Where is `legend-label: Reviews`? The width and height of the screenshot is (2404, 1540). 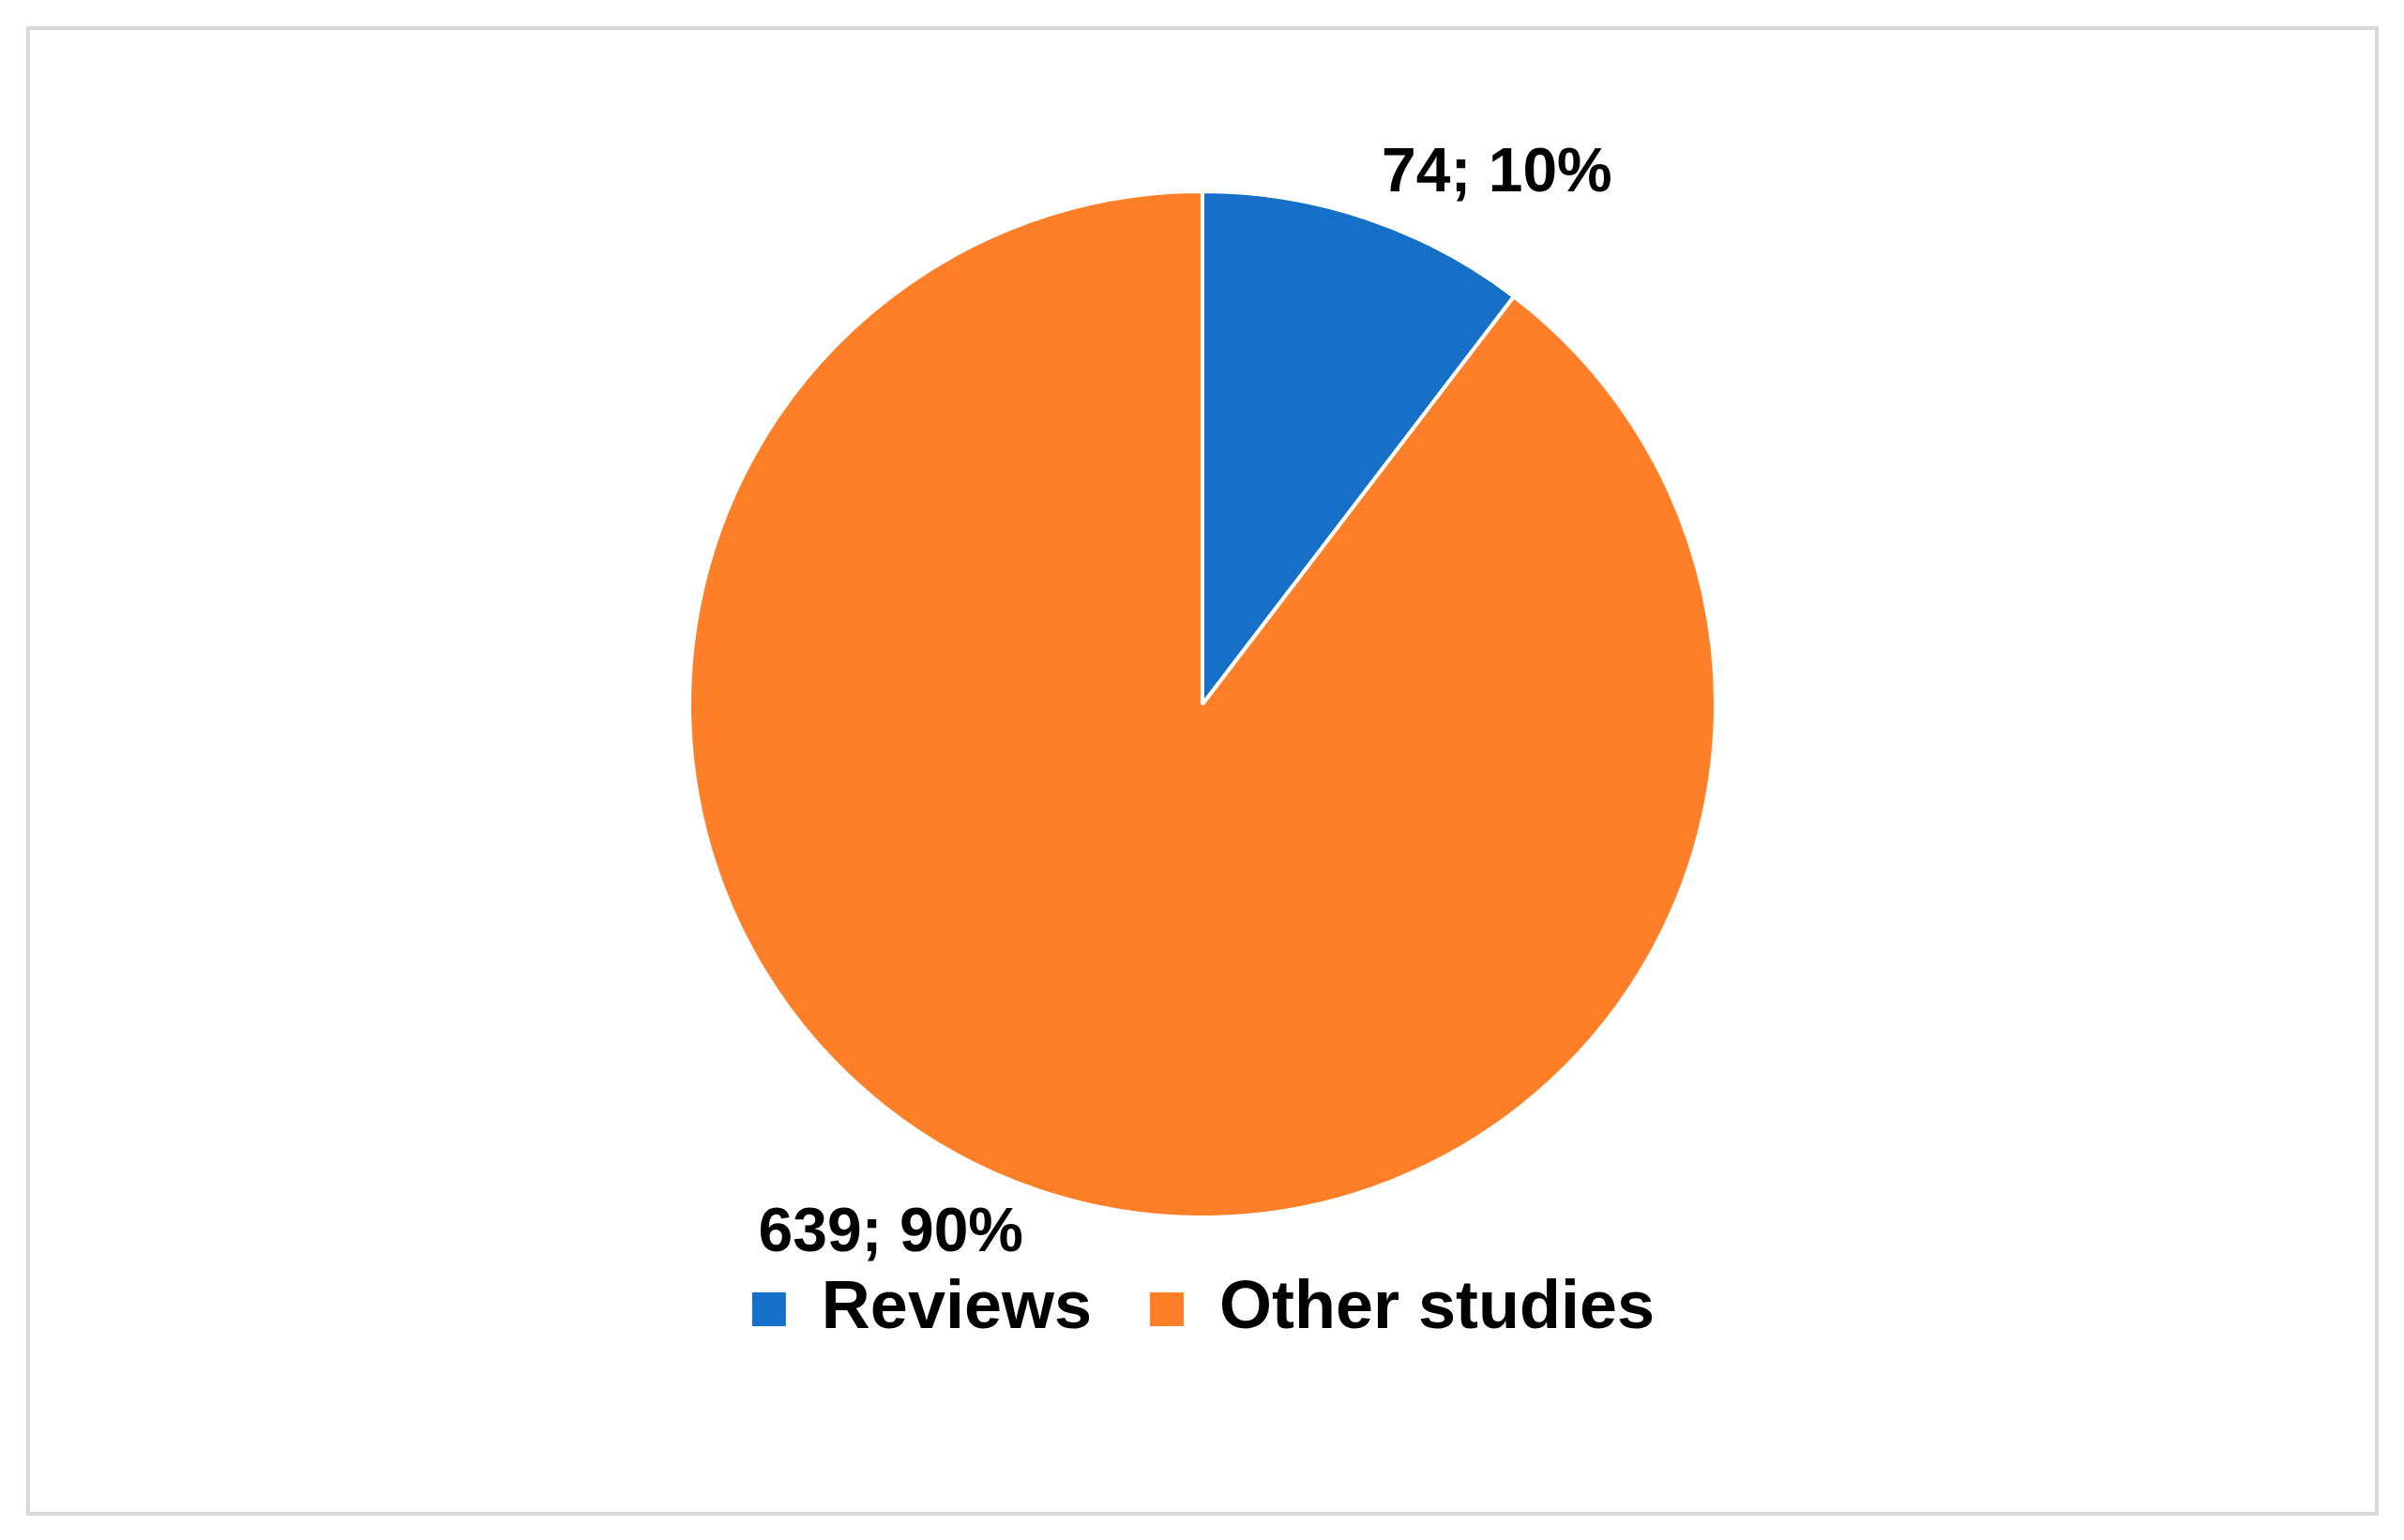
legend-label: Reviews is located at coordinates (957, 1304).